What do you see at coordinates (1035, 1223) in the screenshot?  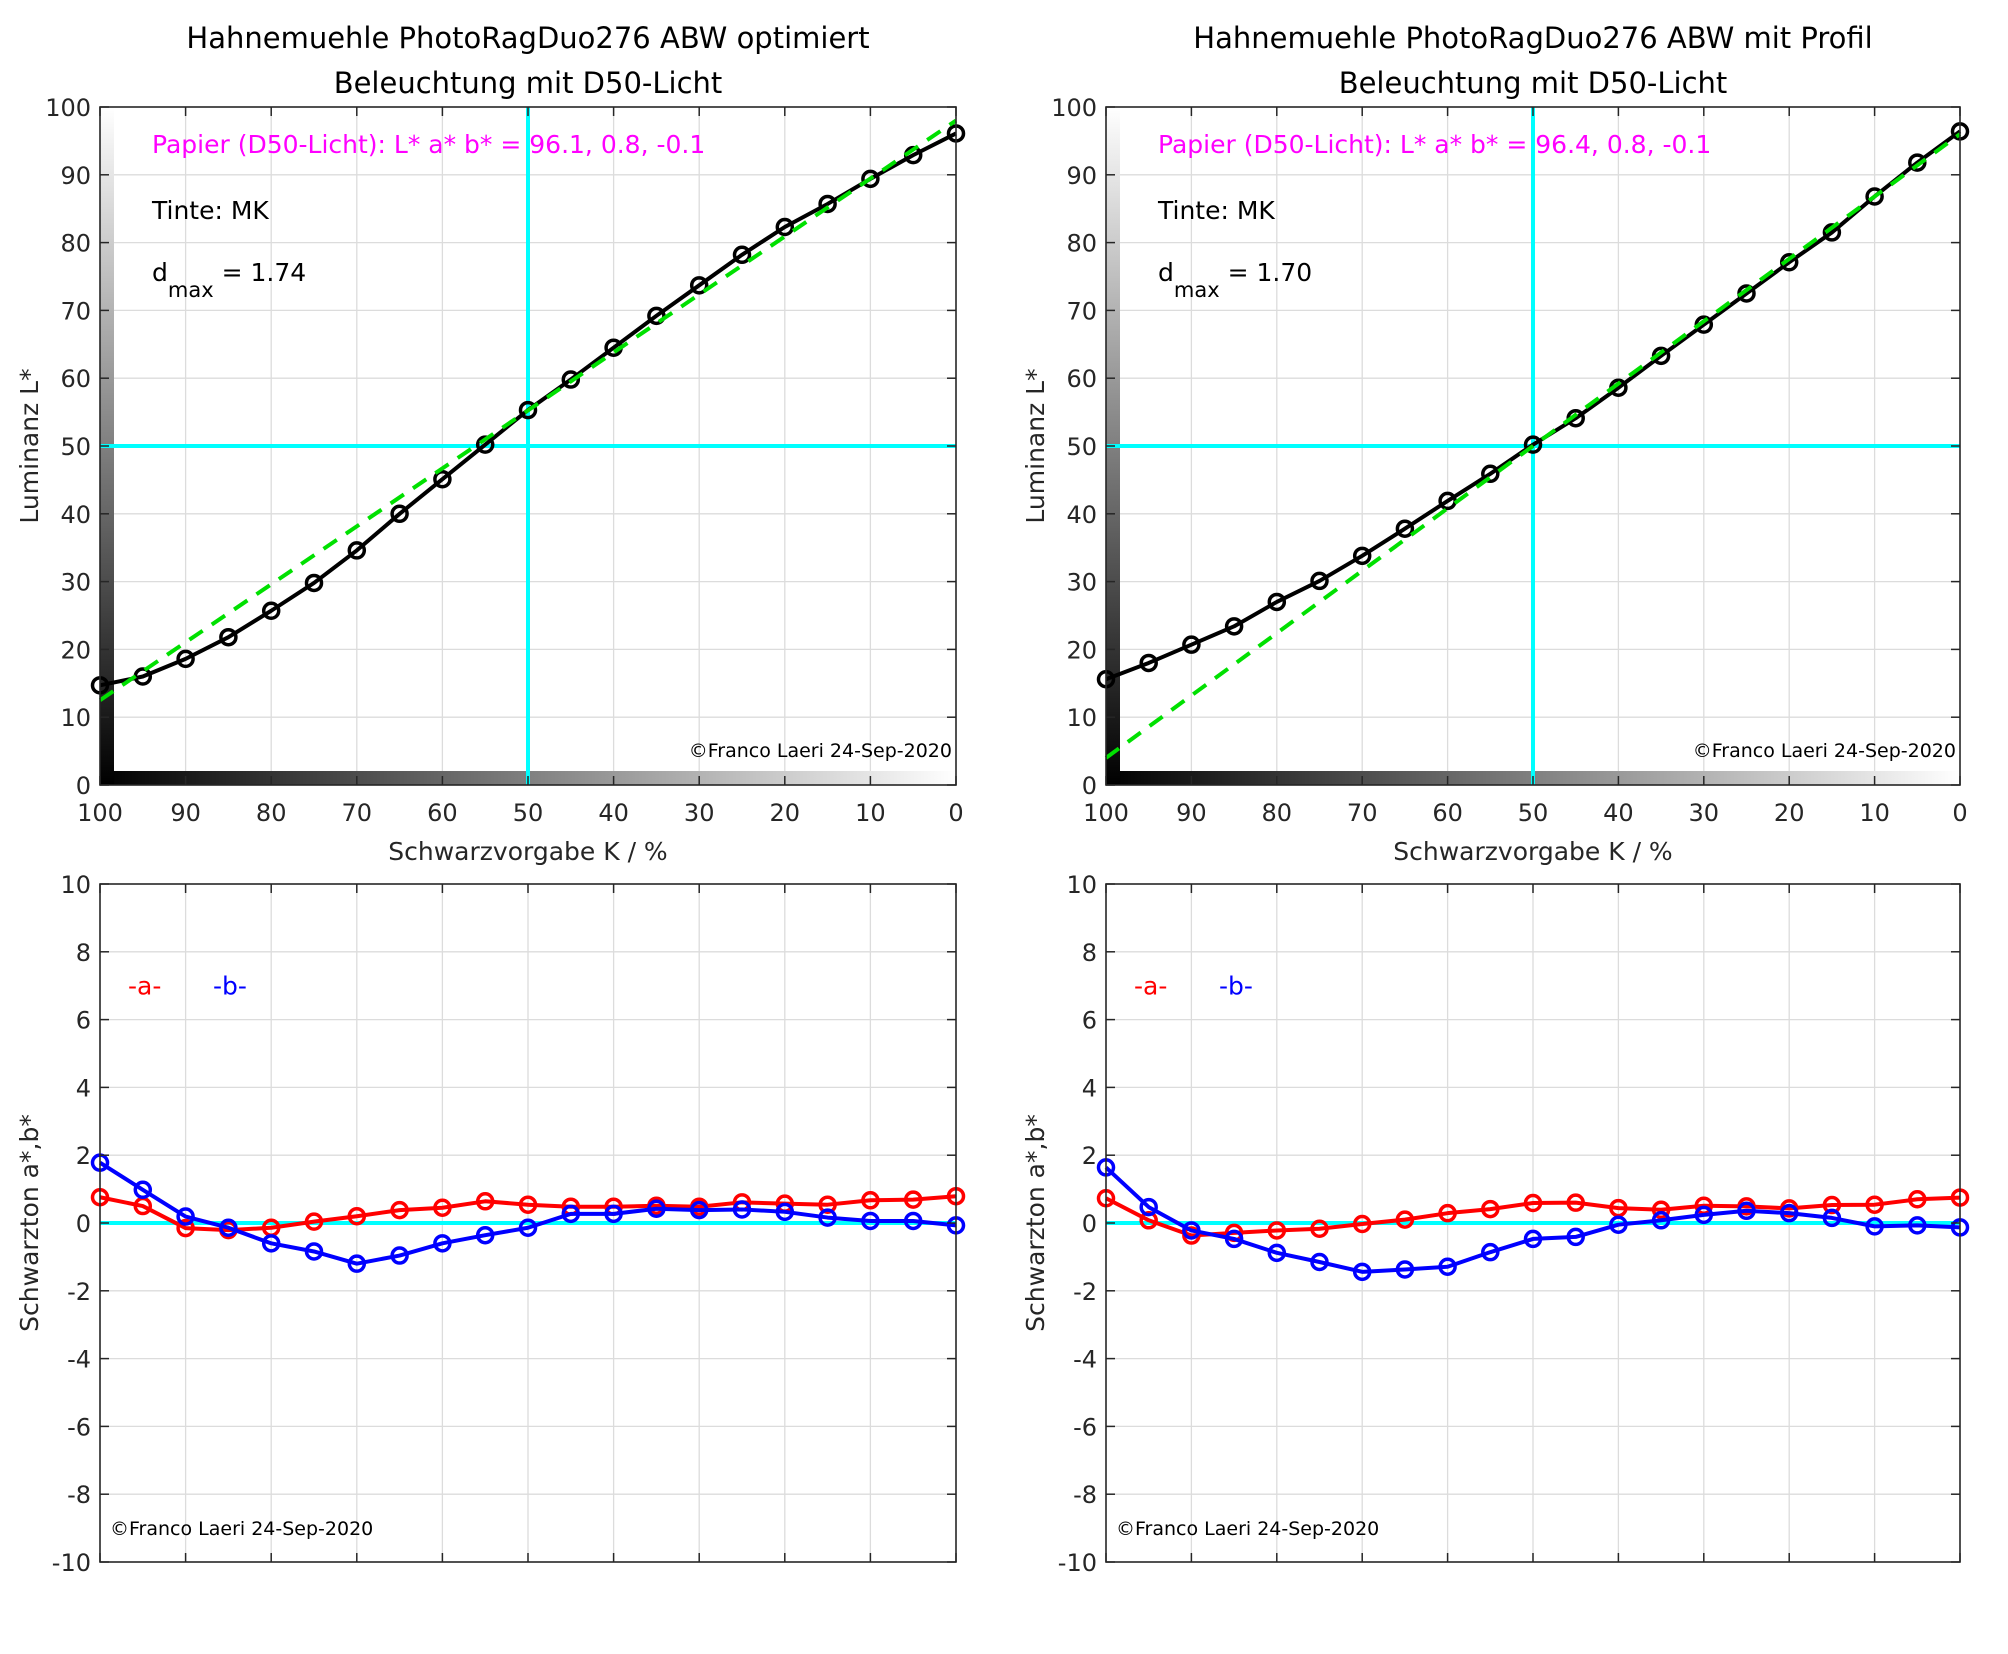 I see `y-axis-label: Schwarzton a*,b*` at bounding box center [1035, 1223].